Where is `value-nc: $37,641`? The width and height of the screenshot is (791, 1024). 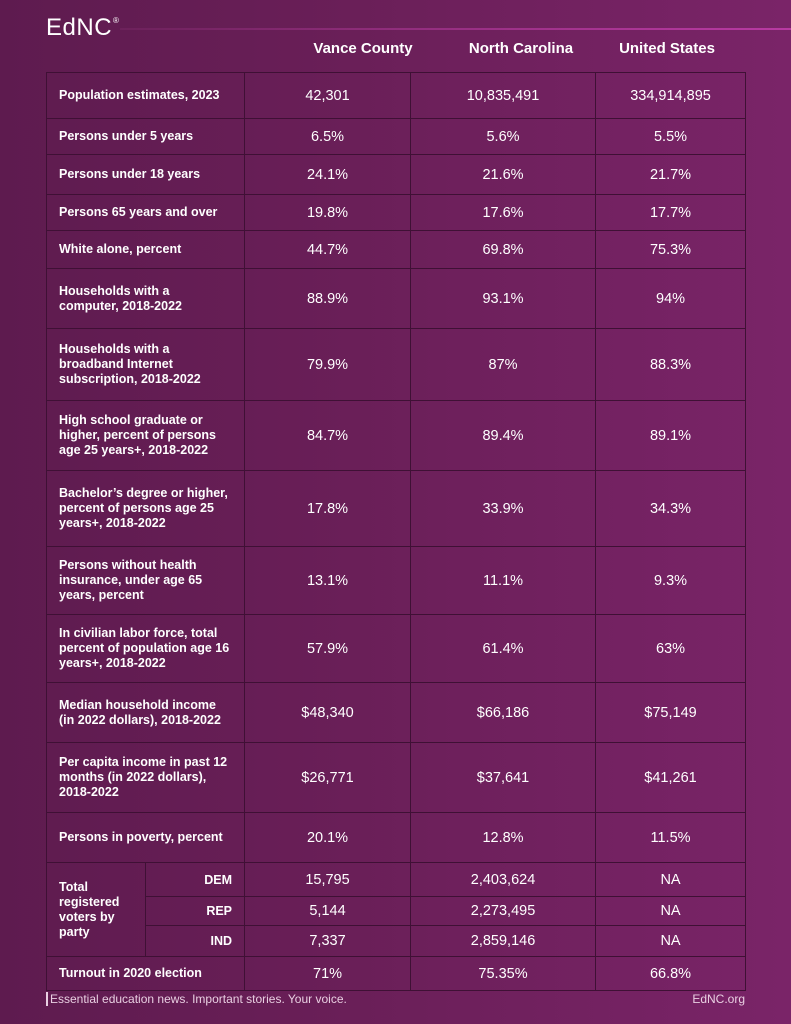
value-nc: $37,641 is located at coordinates (503, 777).